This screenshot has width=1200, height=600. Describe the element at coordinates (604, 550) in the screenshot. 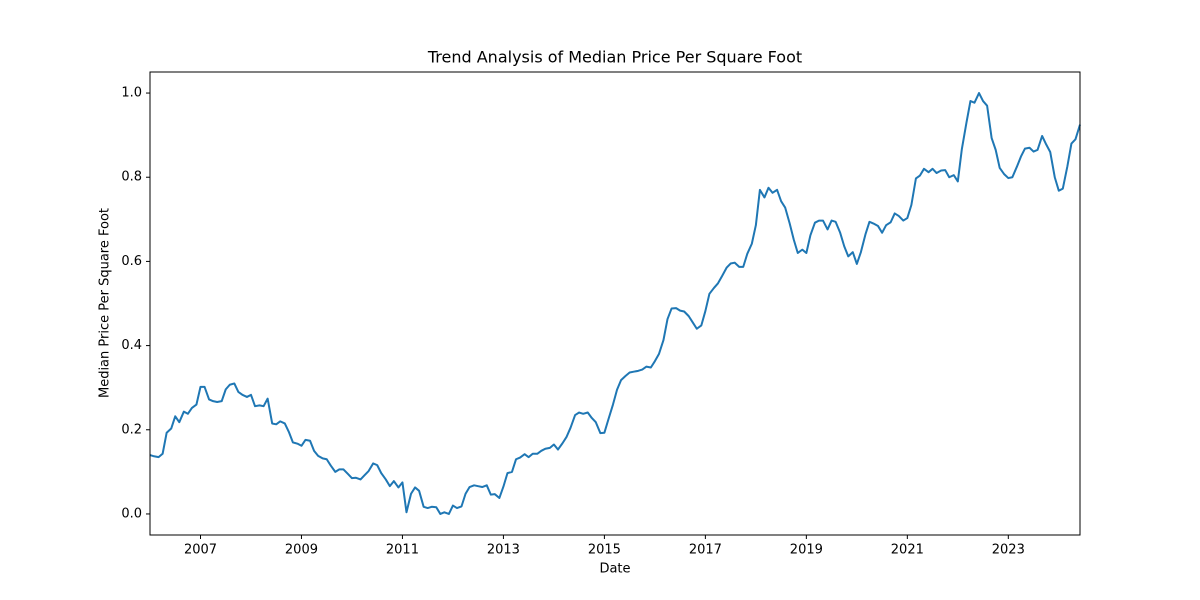

I see `x-tick-label: 2015` at that location.